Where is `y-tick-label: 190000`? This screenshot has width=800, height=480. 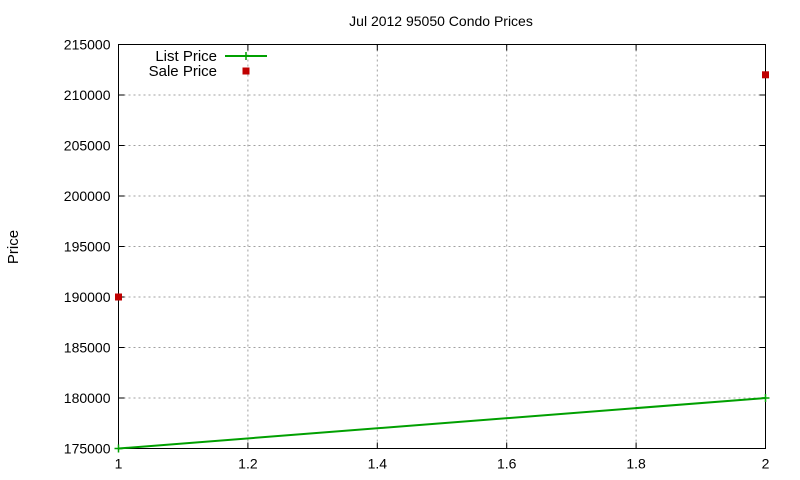 y-tick-label: 190000 is located at coordinates (87, 297).